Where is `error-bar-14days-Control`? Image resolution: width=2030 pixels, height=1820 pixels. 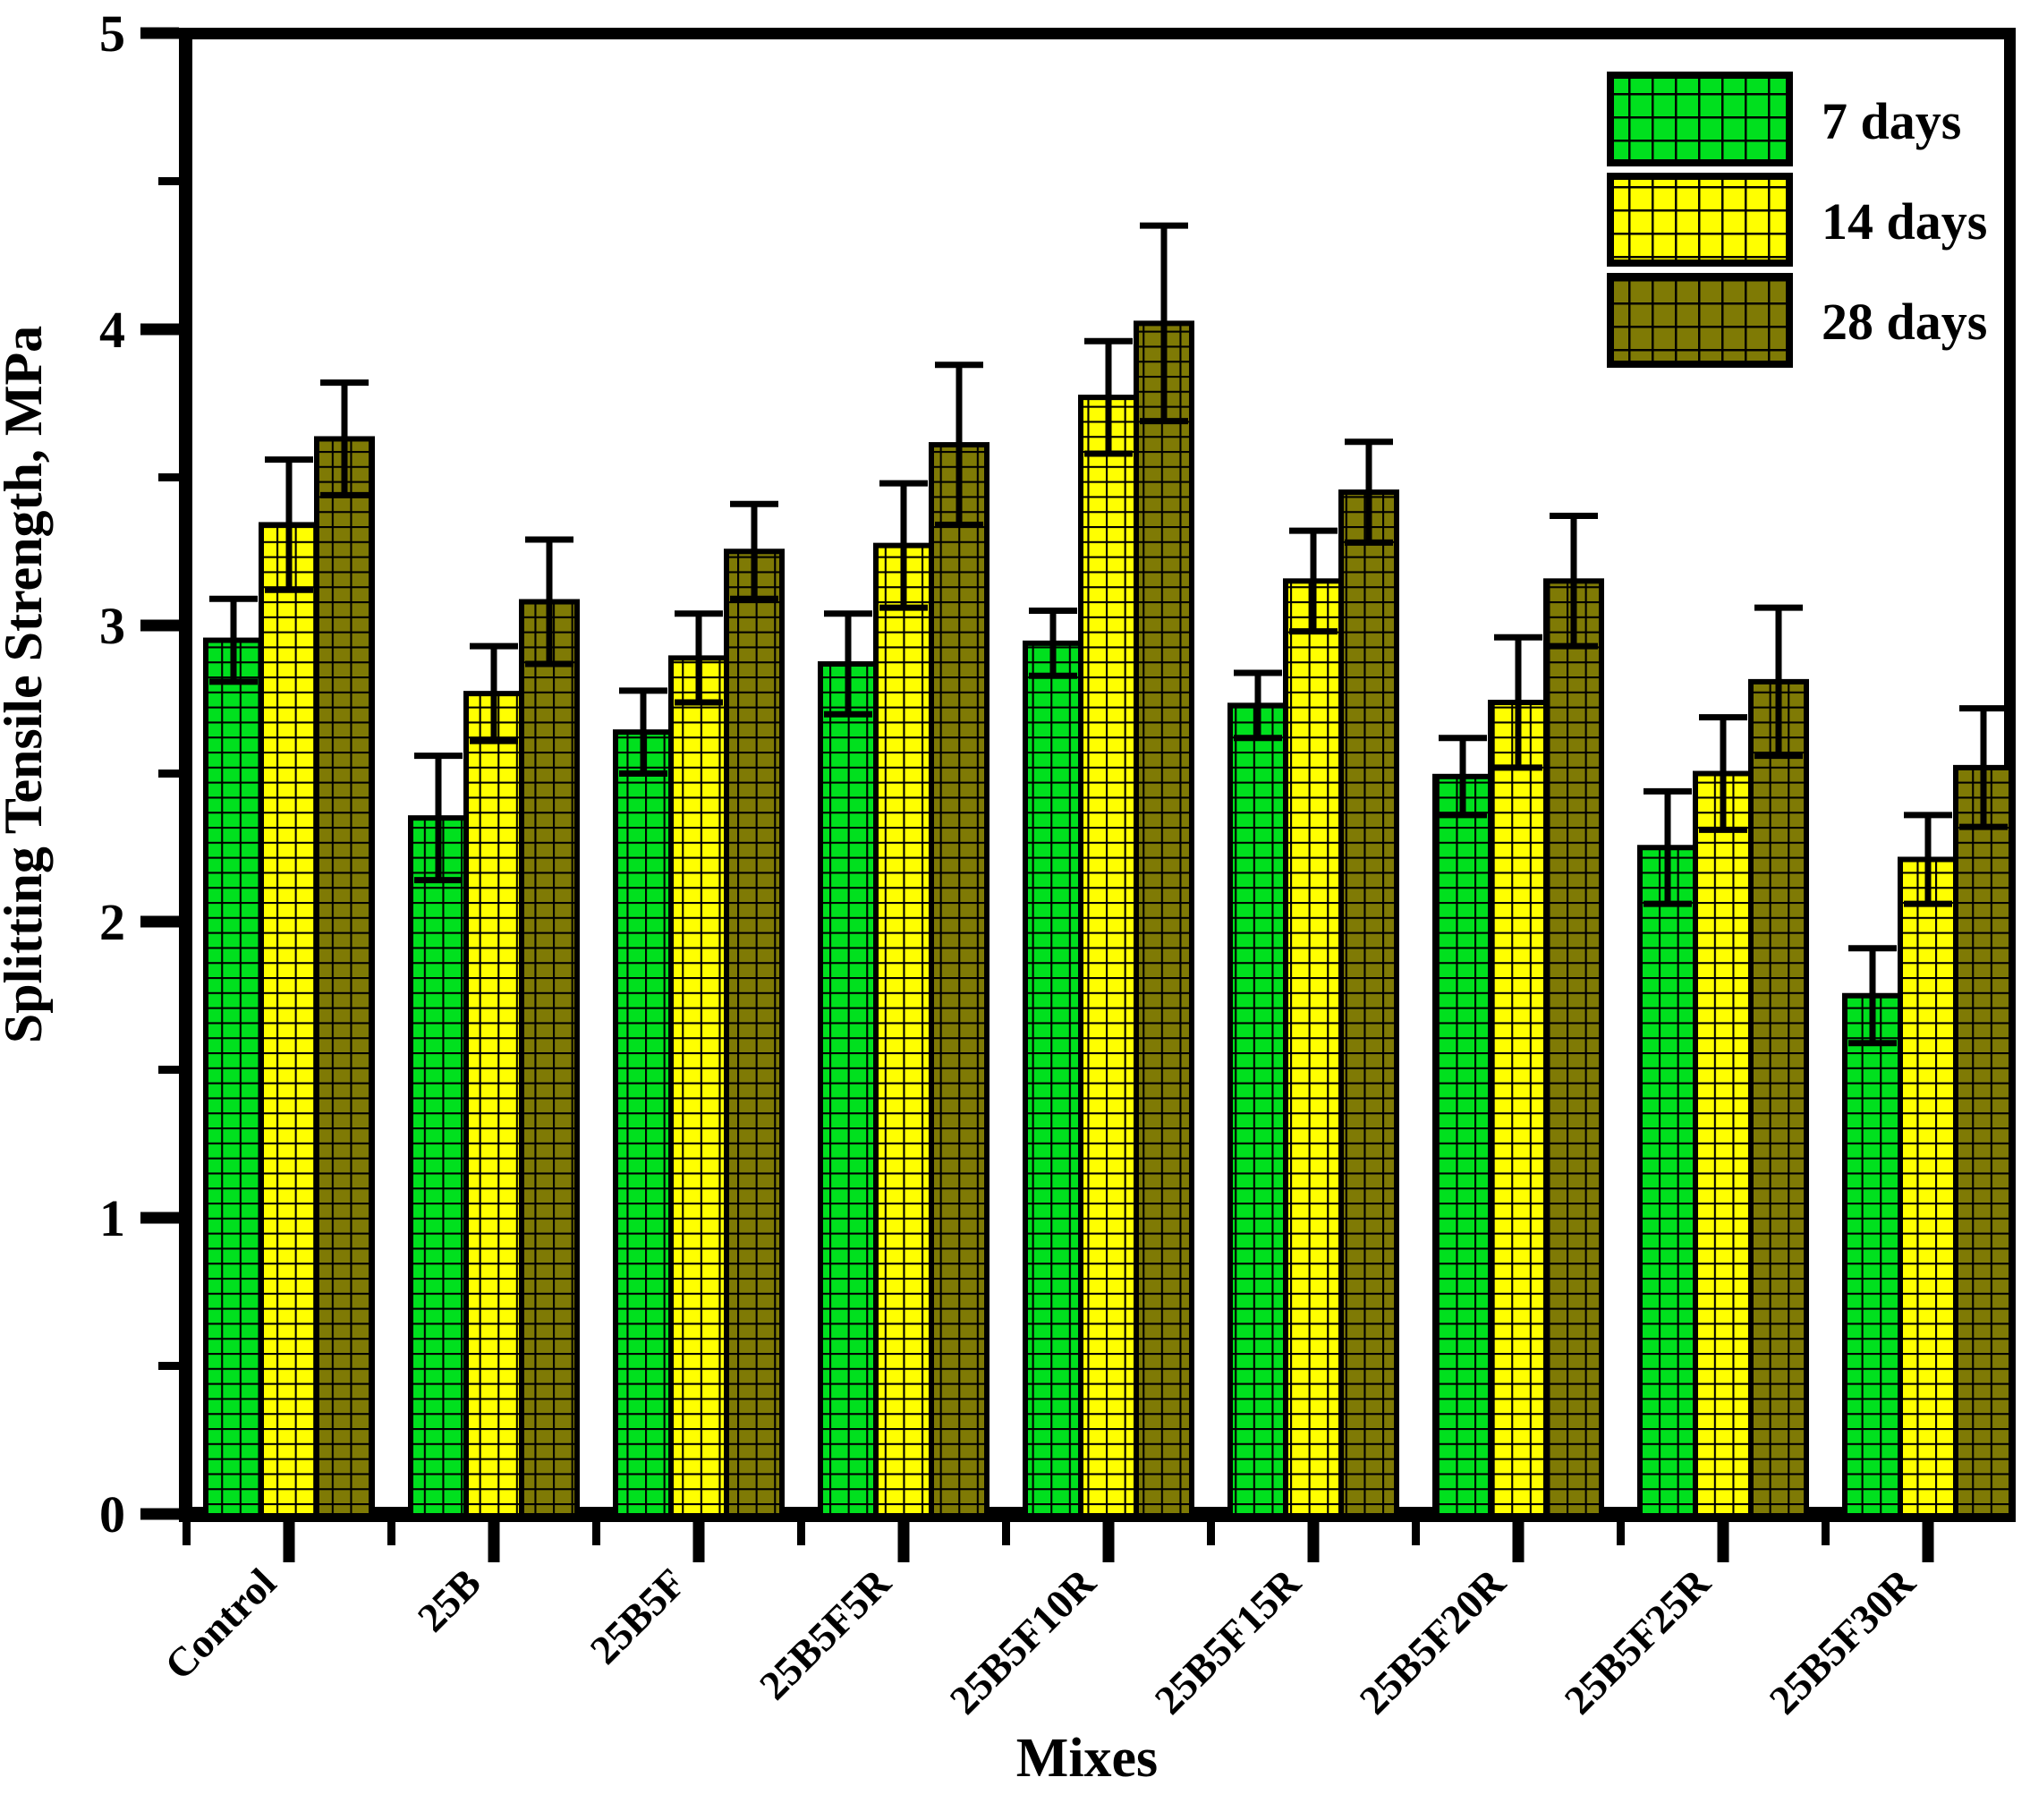 error-bar-14days-Control is located at coordinates (289, 524).